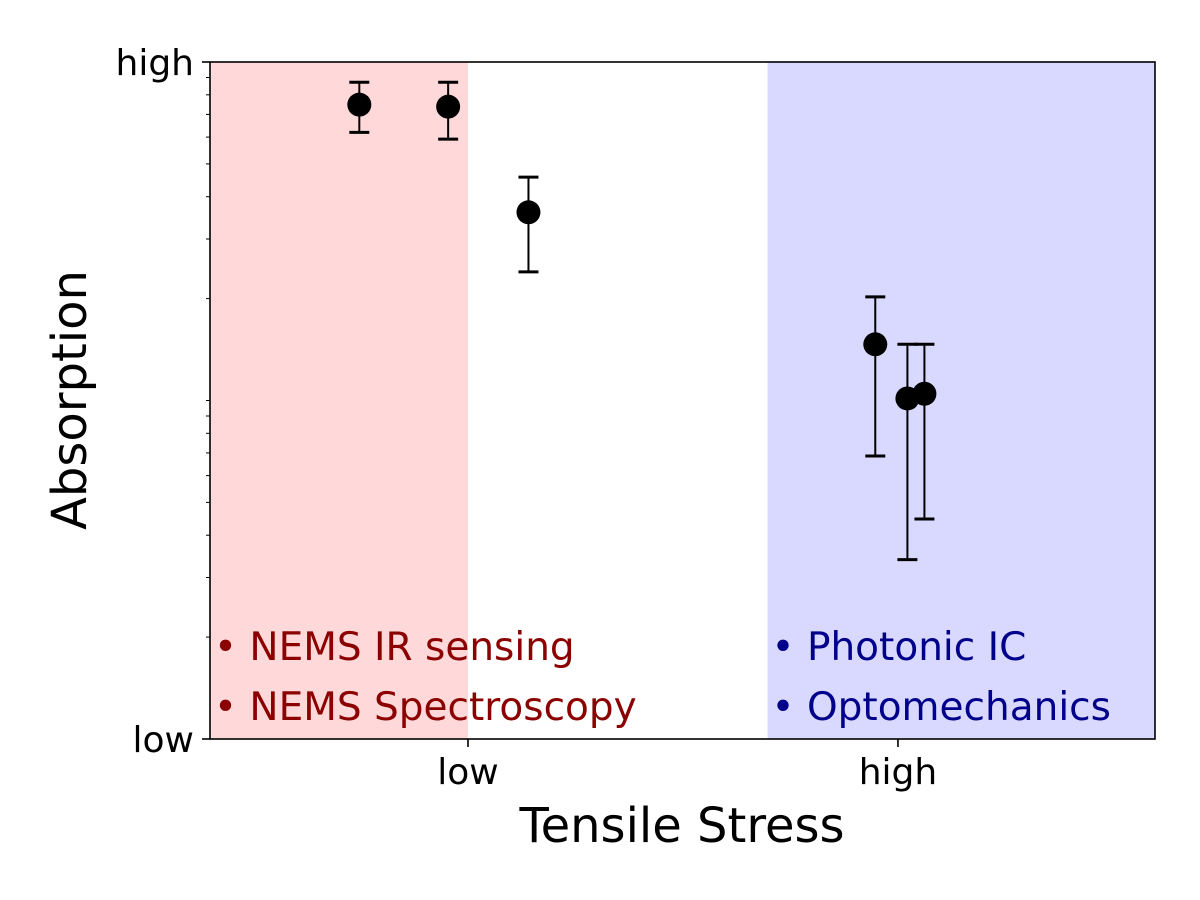  I want to click on region-0-label-1: • NEMS Spectroscopy, so click(425, 707).